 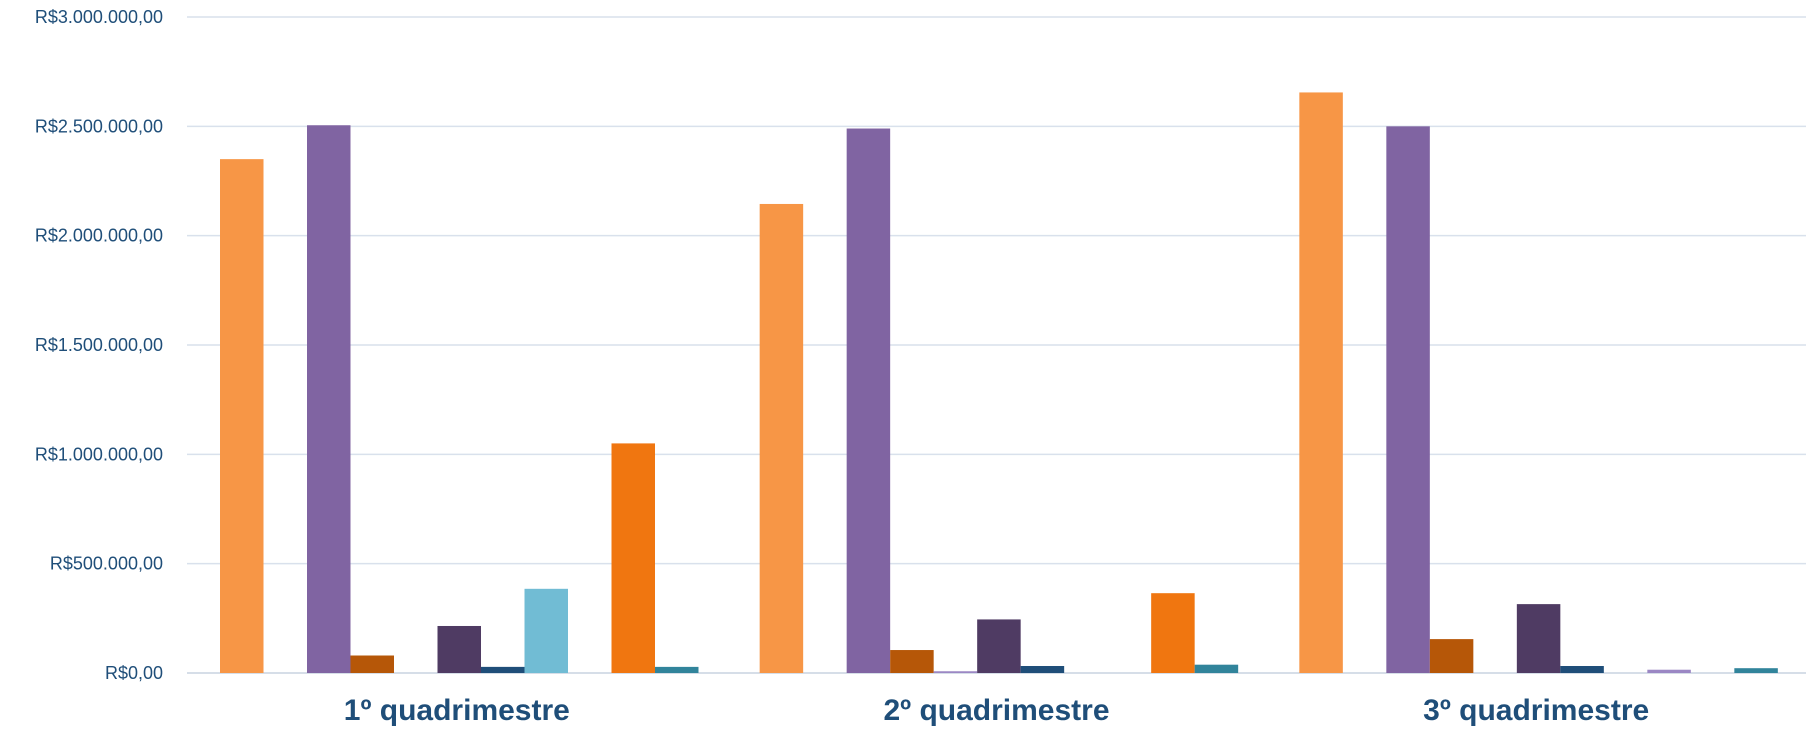 I want to click on y-tick-label: R$3.000.000,00, so click(x=99, y=17).